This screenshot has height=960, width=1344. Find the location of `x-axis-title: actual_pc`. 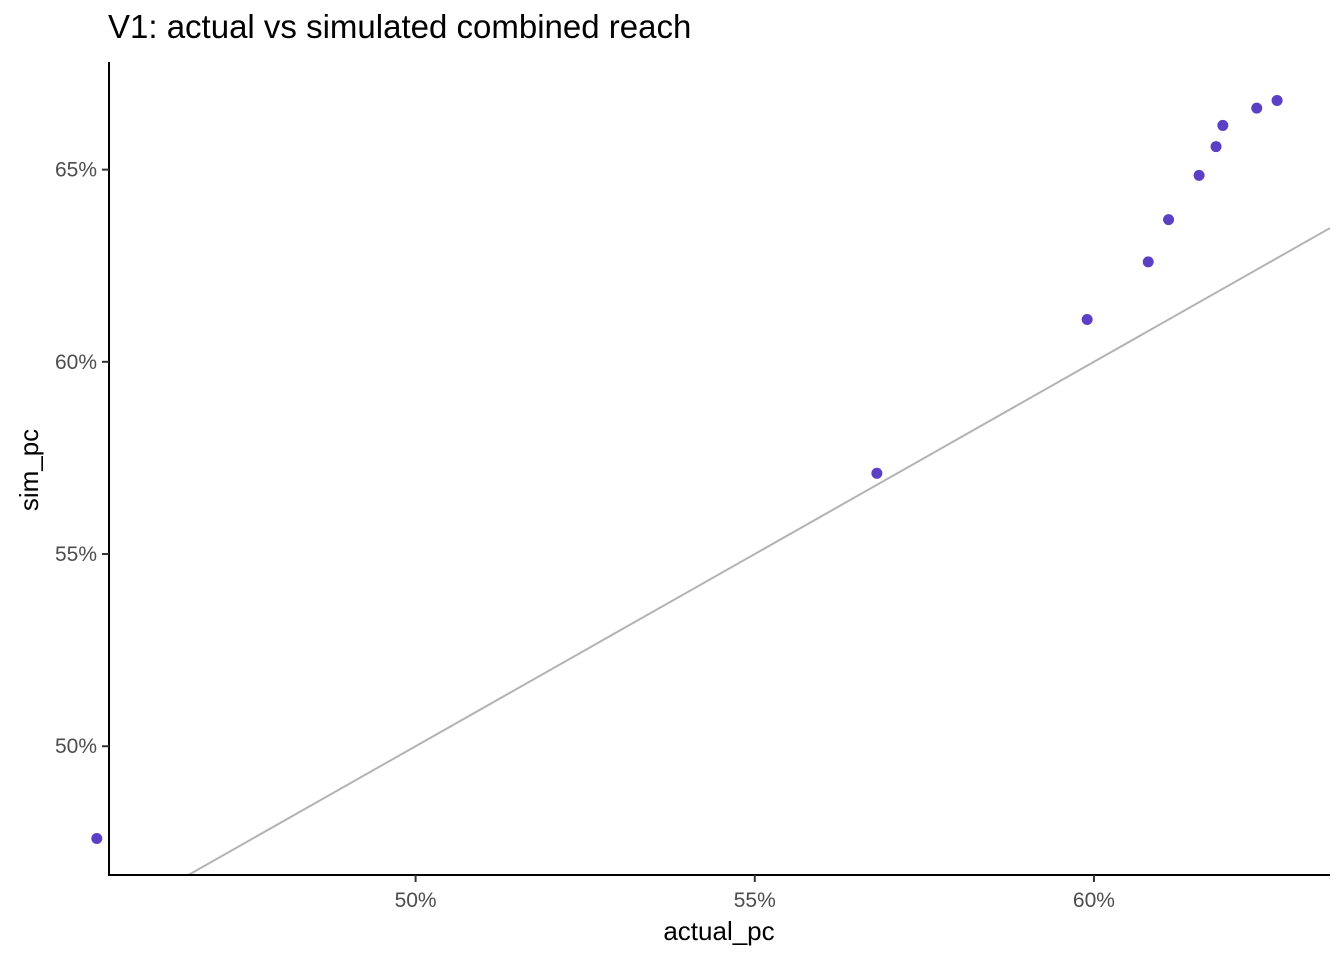

x-axis-title: actual_pc is located at coordinates (718, 931).